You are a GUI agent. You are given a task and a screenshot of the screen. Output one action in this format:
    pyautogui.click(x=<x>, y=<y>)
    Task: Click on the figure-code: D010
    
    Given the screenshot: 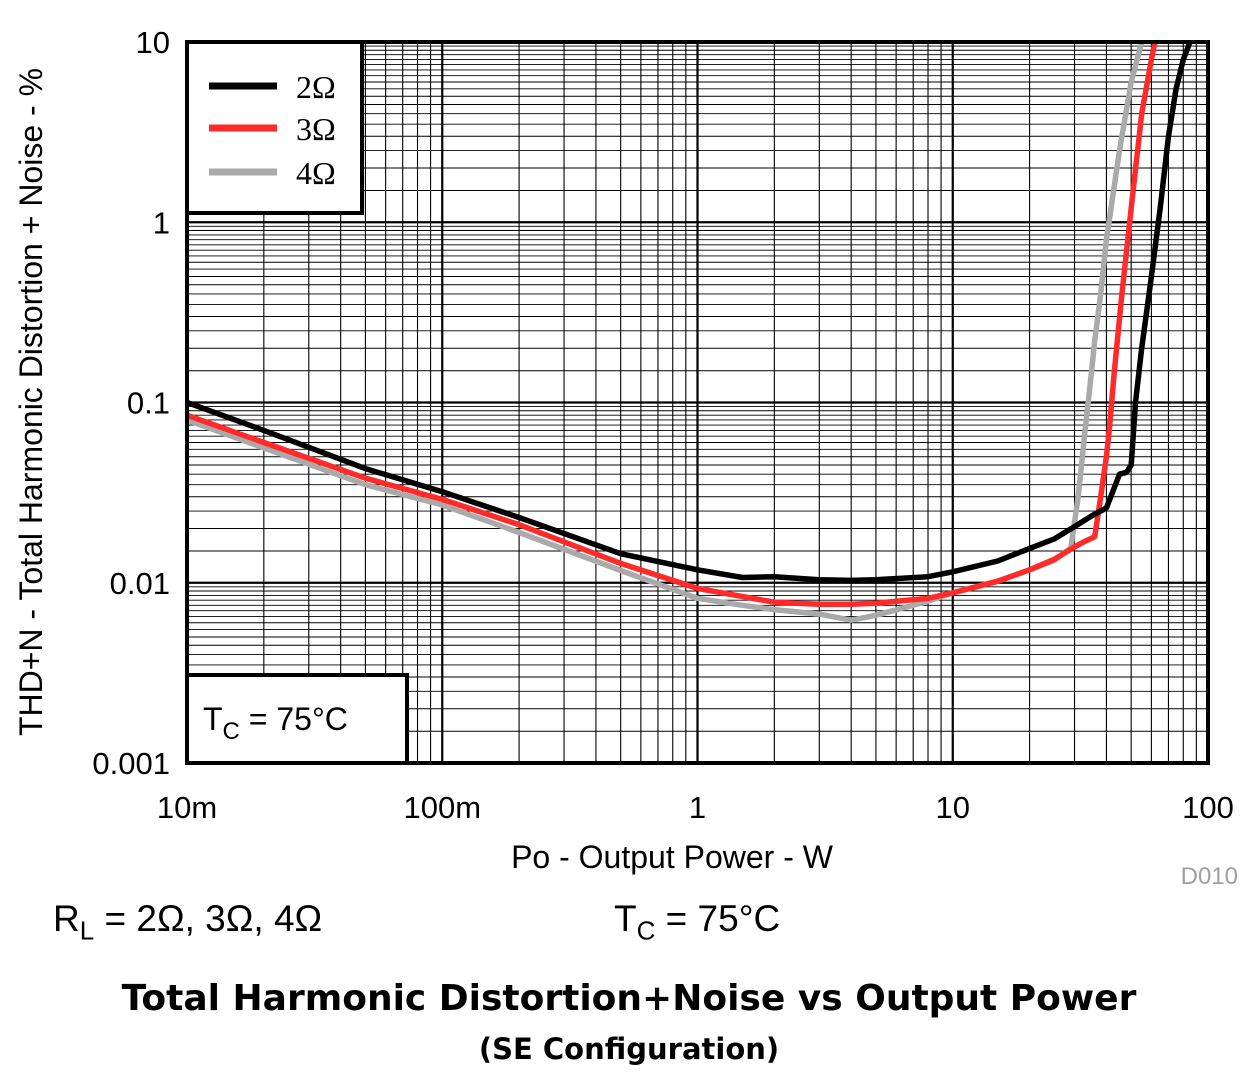 What is the action you would take?
    pyautogui.click(x=1209, y=876)
    